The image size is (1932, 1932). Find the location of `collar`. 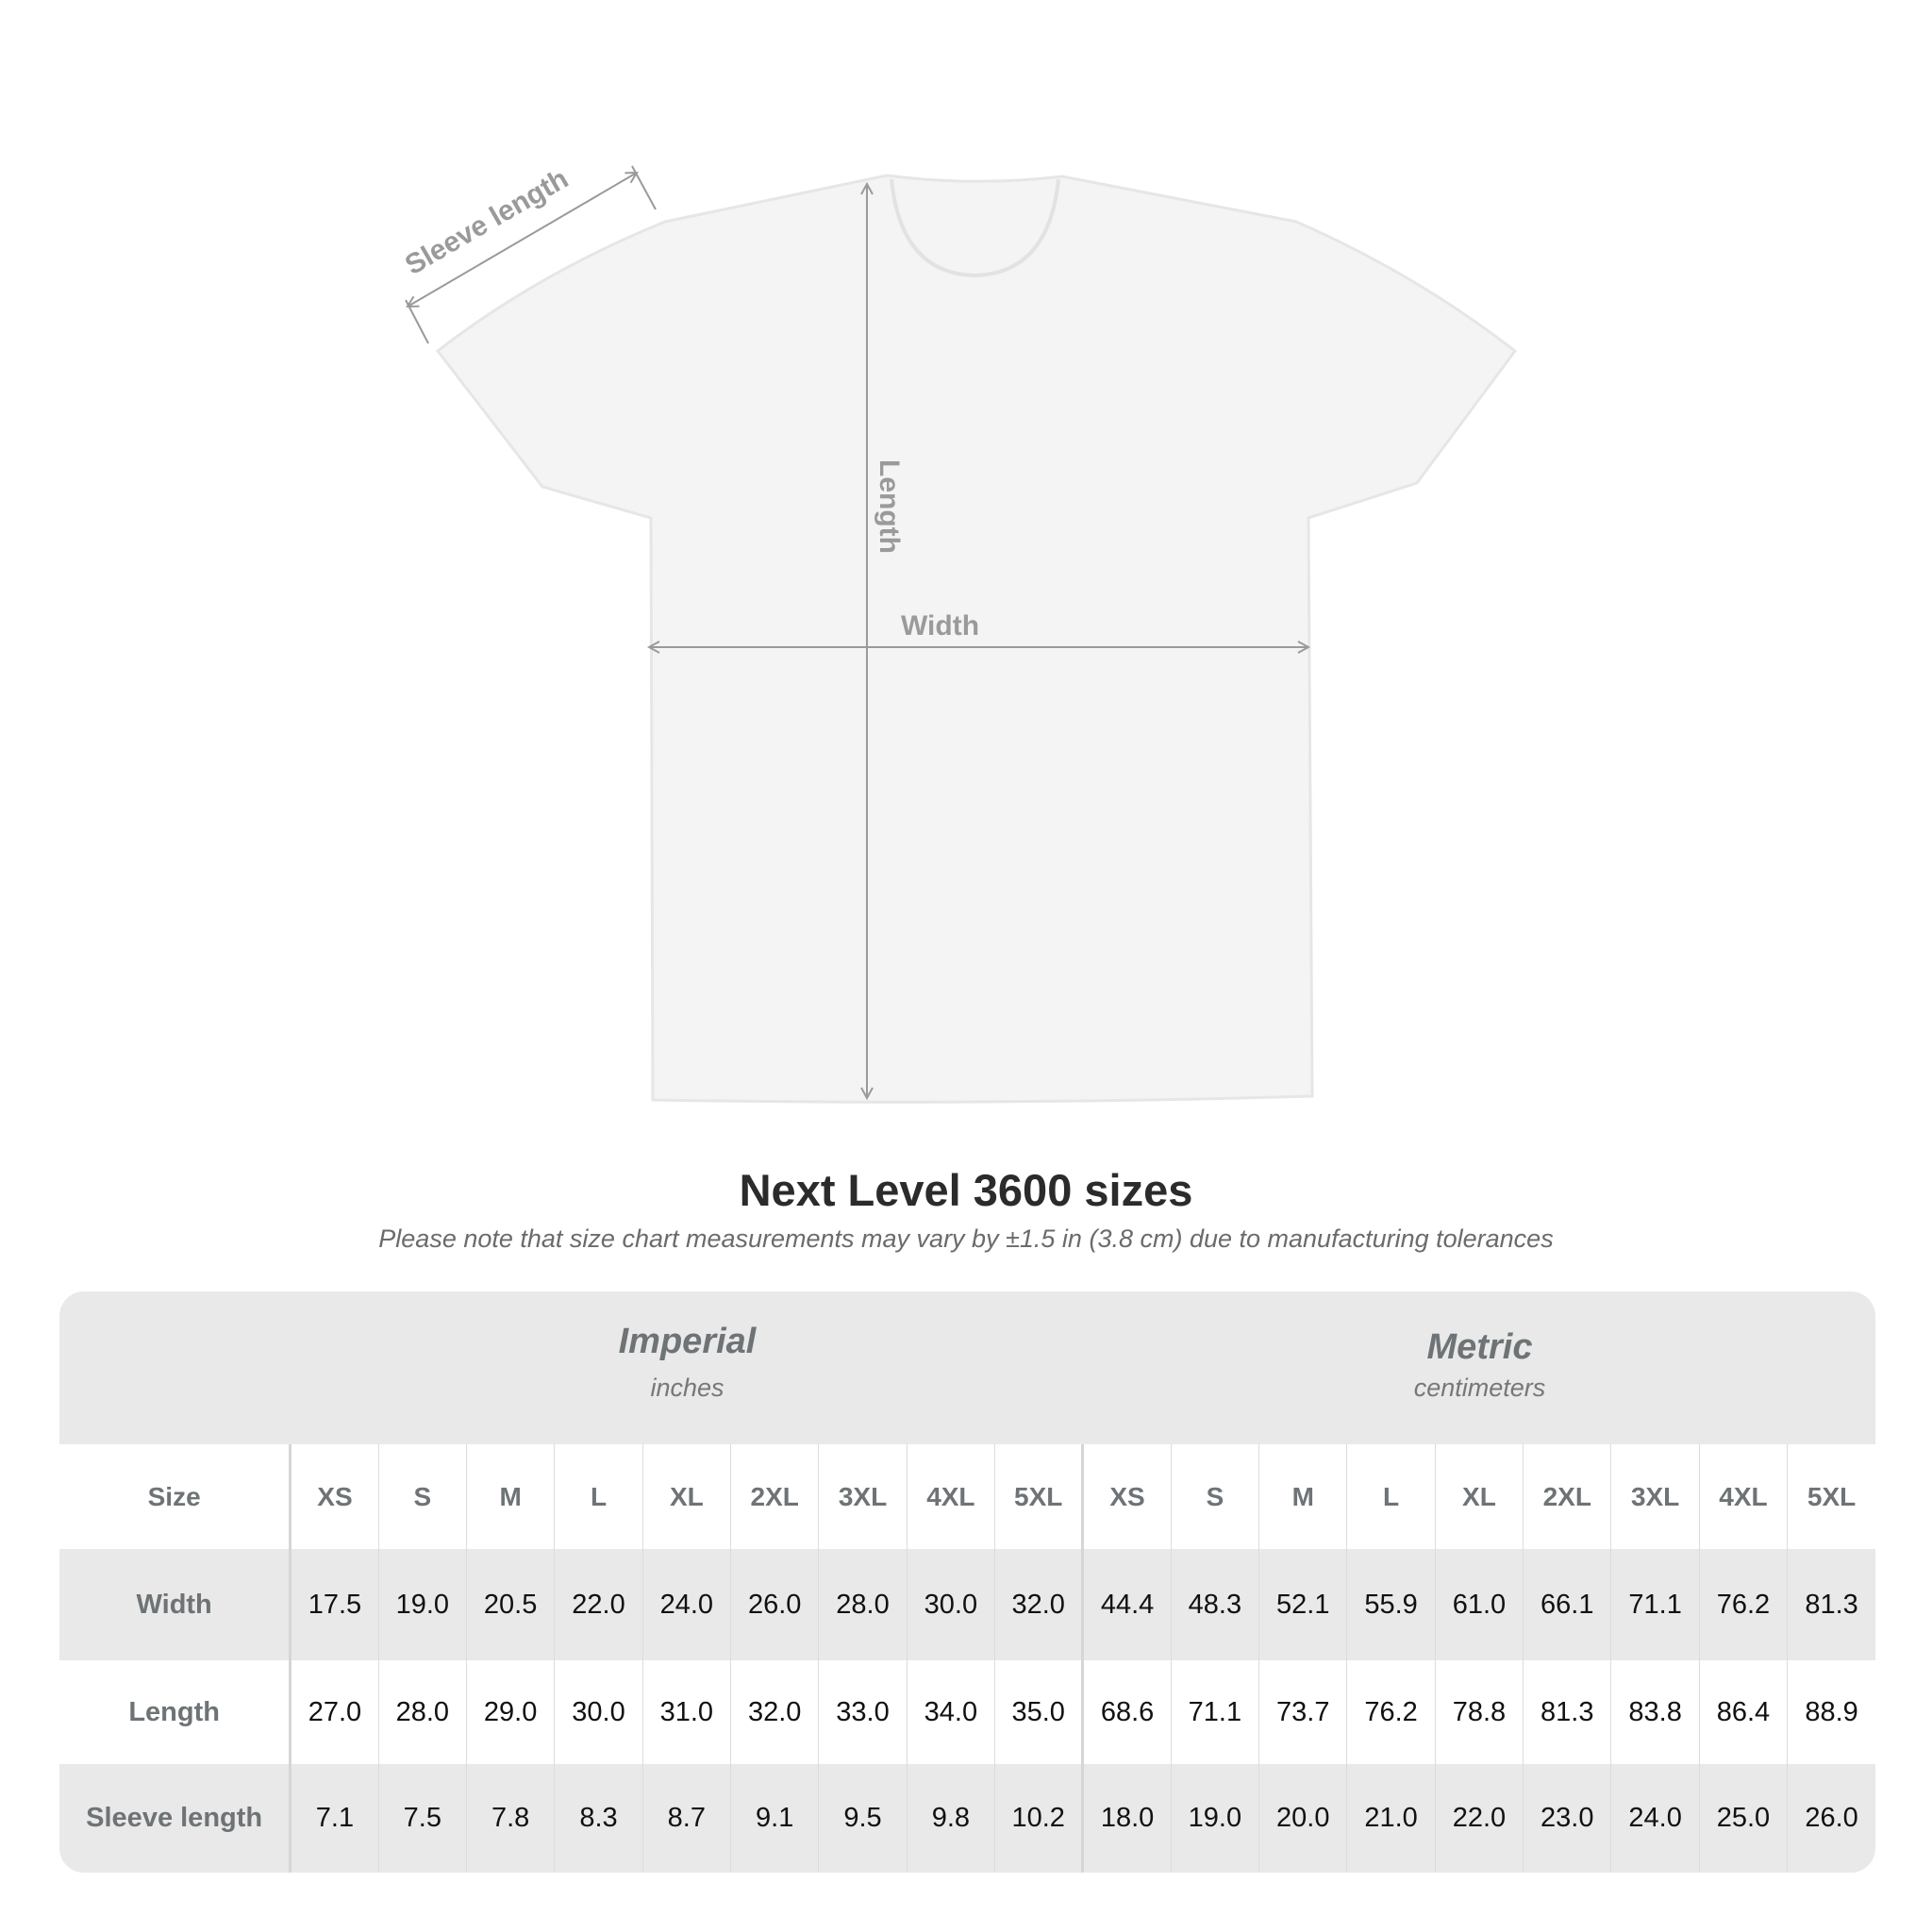

collar is located at coordinates (975, 228).